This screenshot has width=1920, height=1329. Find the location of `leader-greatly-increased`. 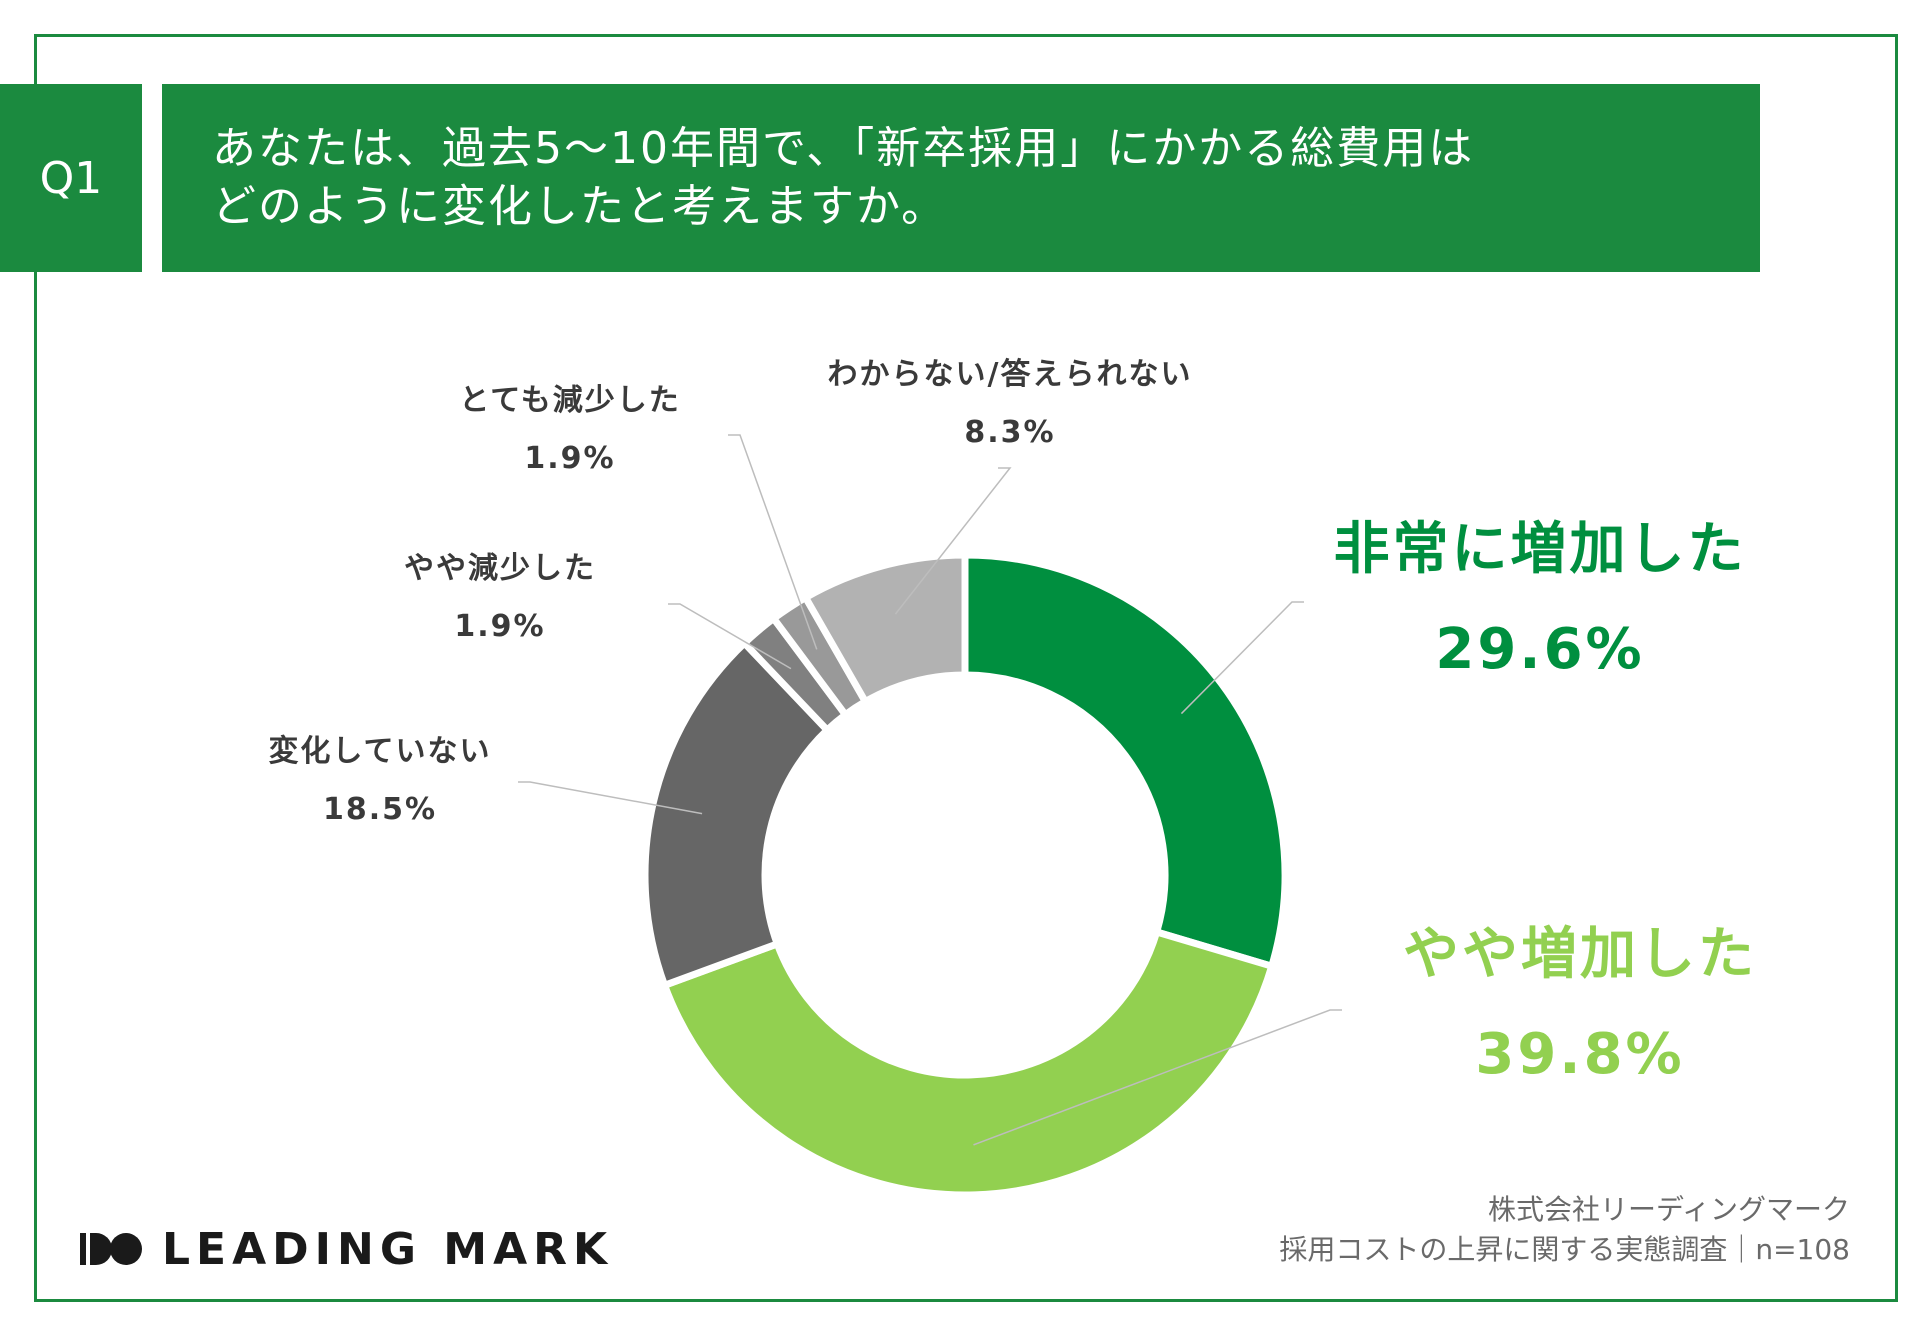

leader-greatly-increased is located at coordinates (1242, 658).